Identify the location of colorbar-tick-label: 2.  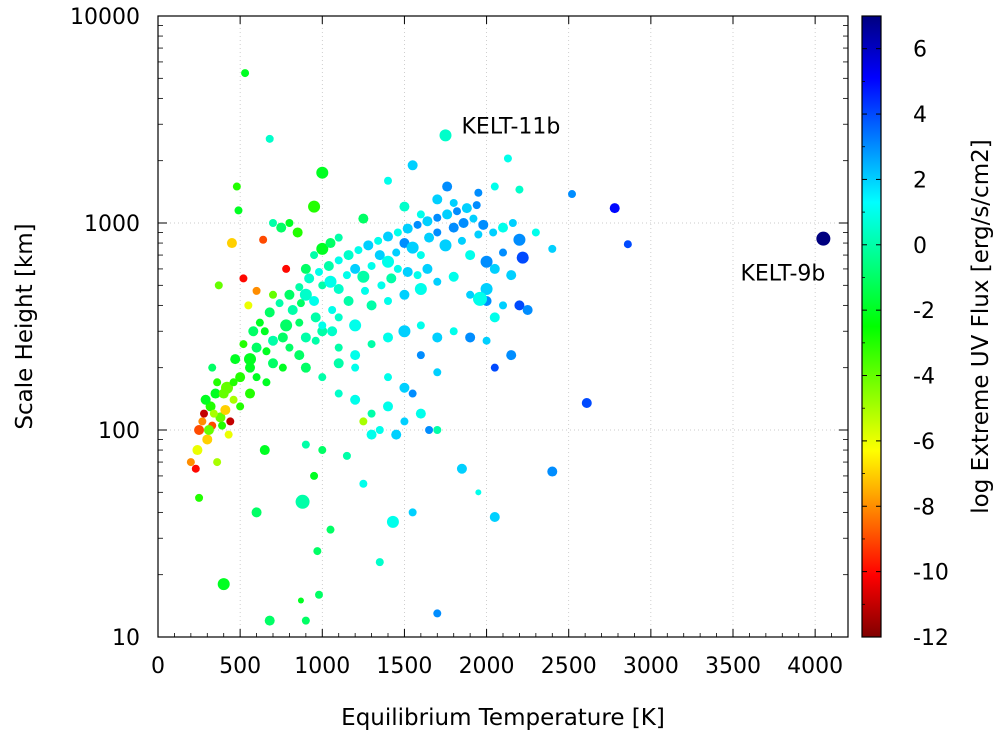
(920, 180).